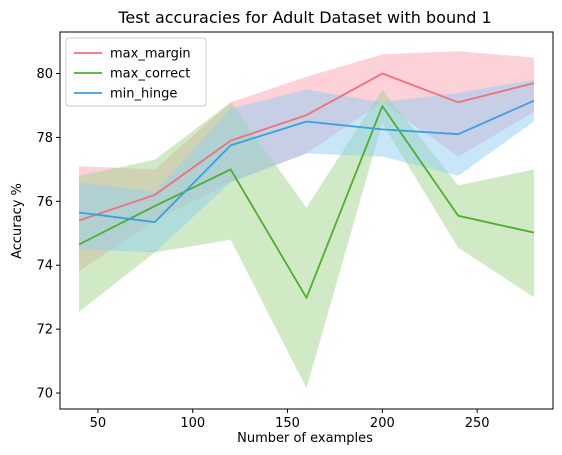 This screenshot has height=455, width=562. I want to click on x-tick-label-250: 250, so click(477, 423).